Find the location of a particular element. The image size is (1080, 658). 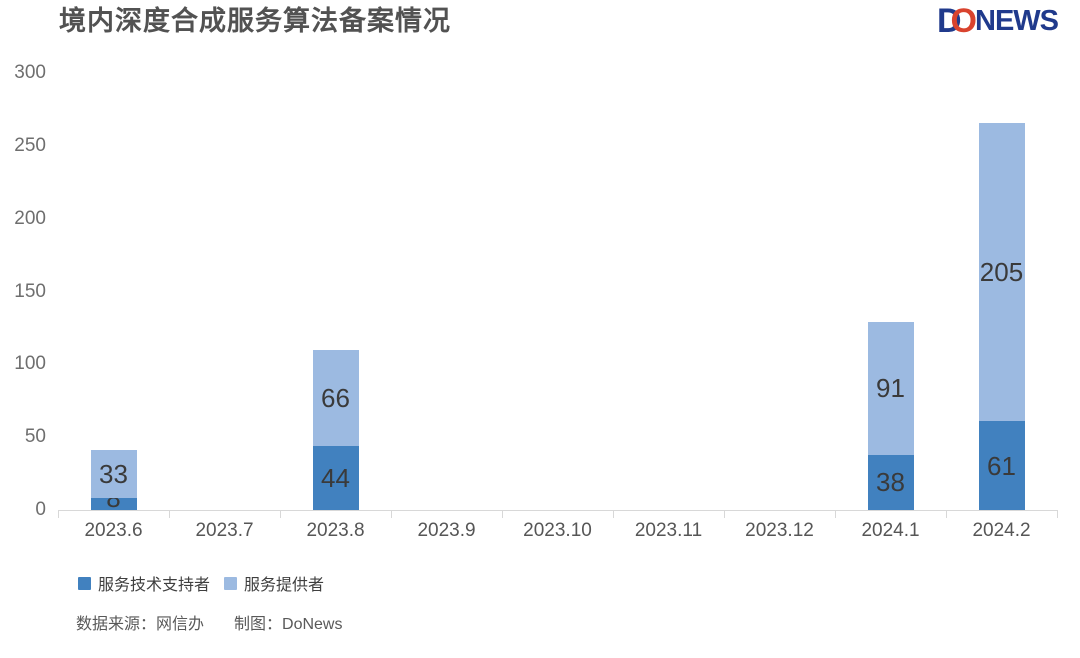

chart-title: 境内深度合成服务算法备案情况 is located at coordinates (255, 21).